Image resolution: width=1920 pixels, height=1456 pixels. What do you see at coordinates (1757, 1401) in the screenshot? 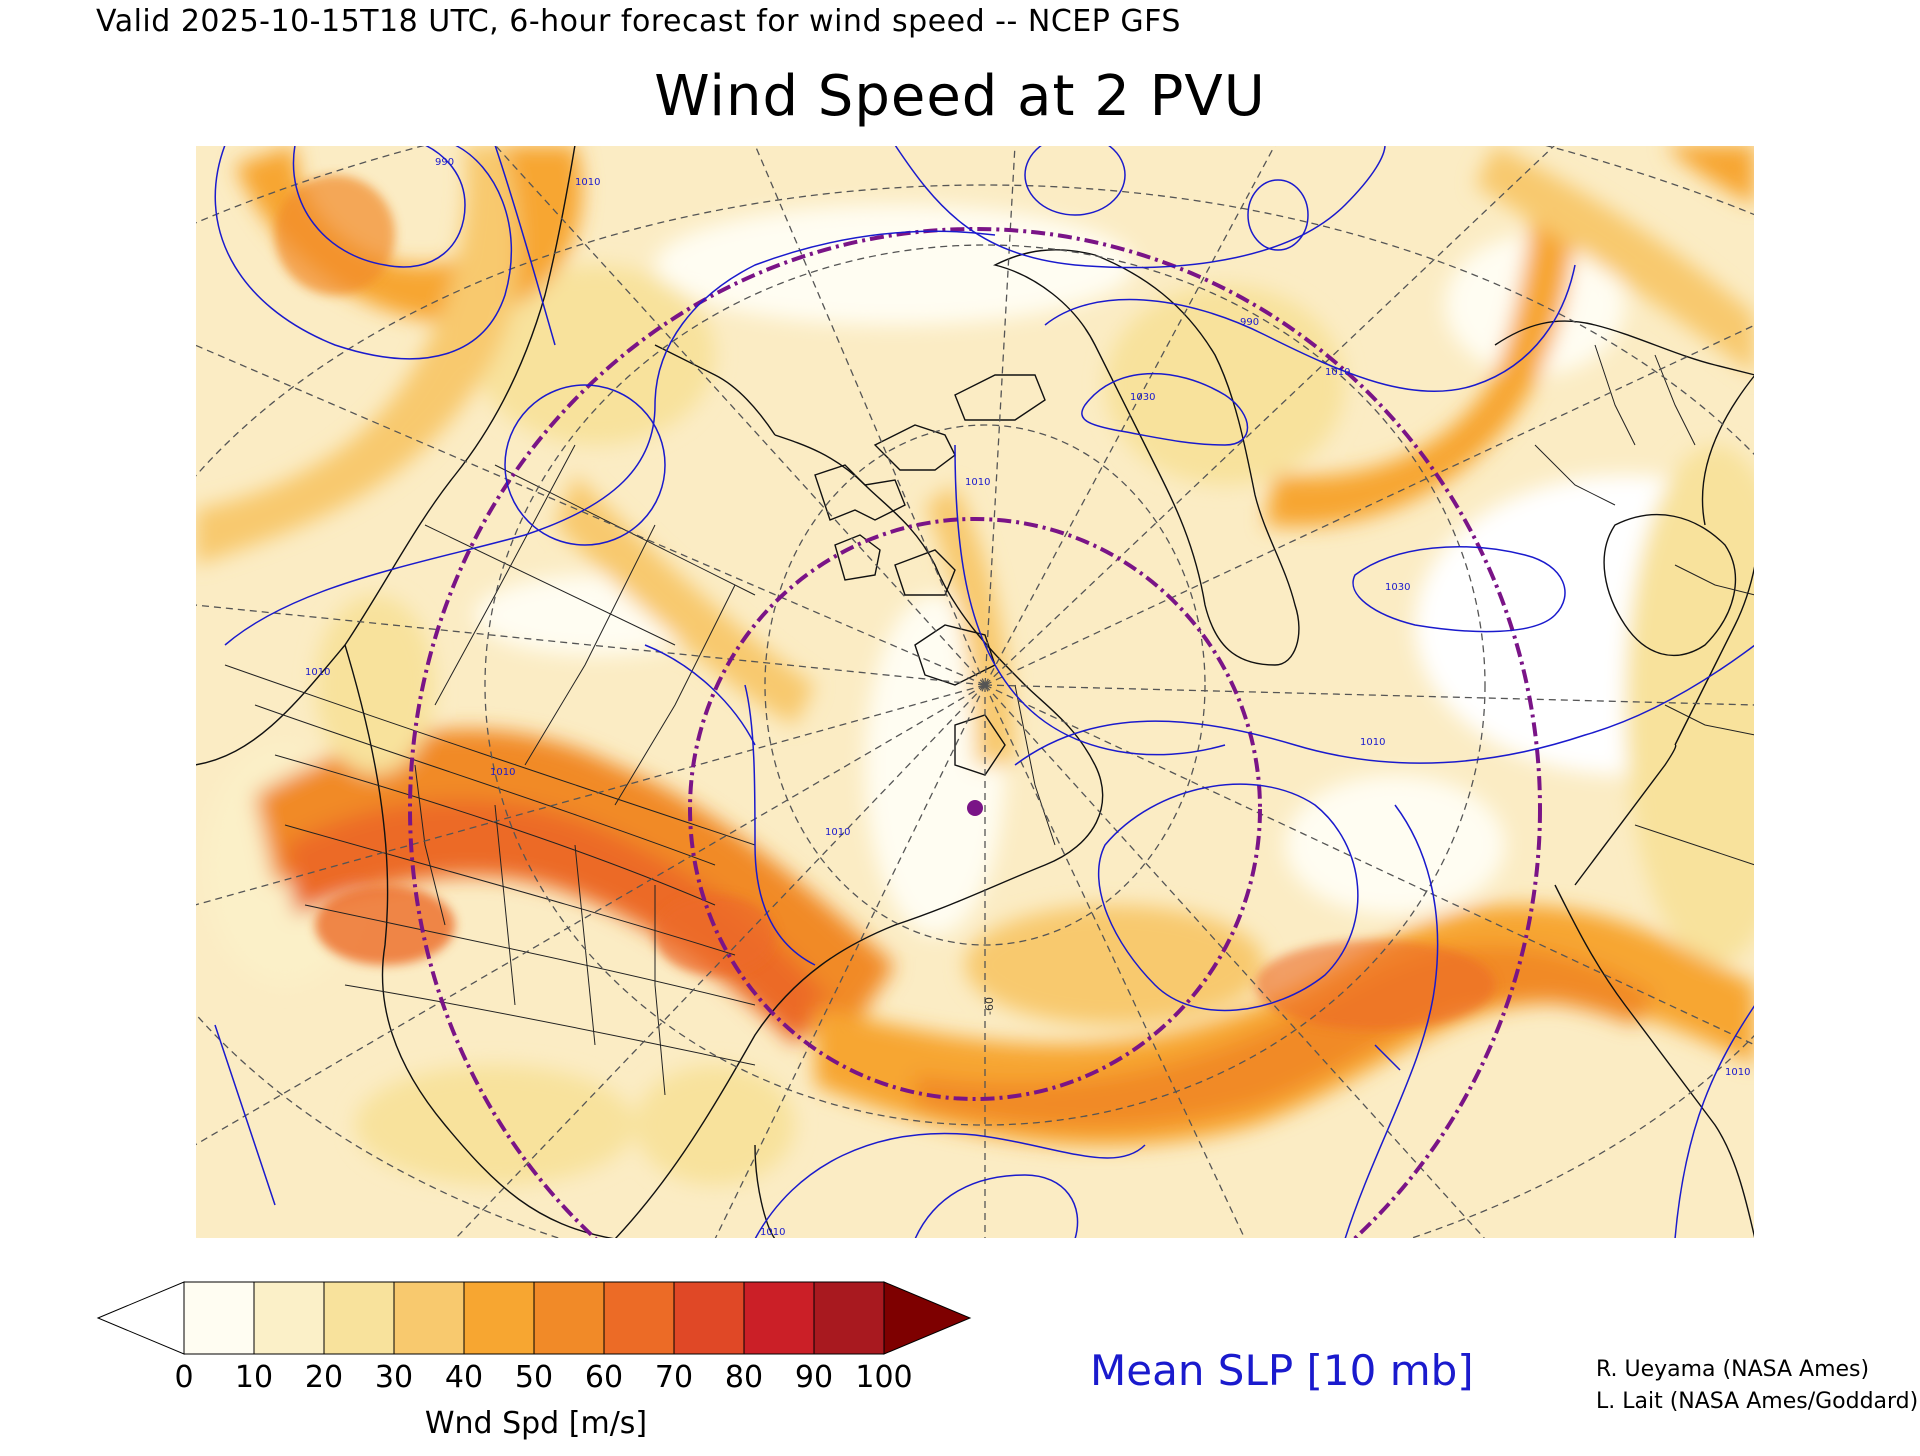
I see `credit-line-2: L. Lait (NASA Ames/Goddard)` at bounding box center [1757, 1401].